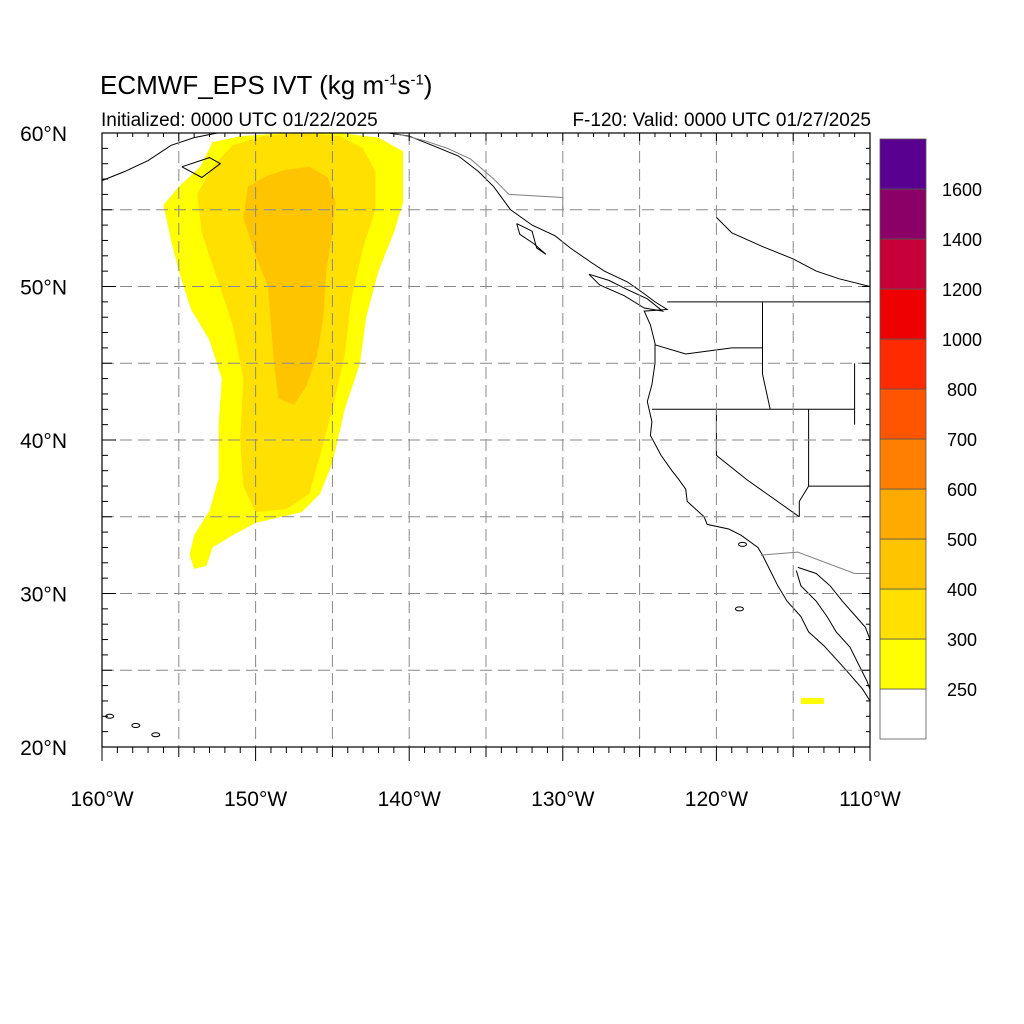  What do you see at coordinates (962, 390) in the screenshot?
I see `colorbar-label: 800` at bounding box center [962, 390].